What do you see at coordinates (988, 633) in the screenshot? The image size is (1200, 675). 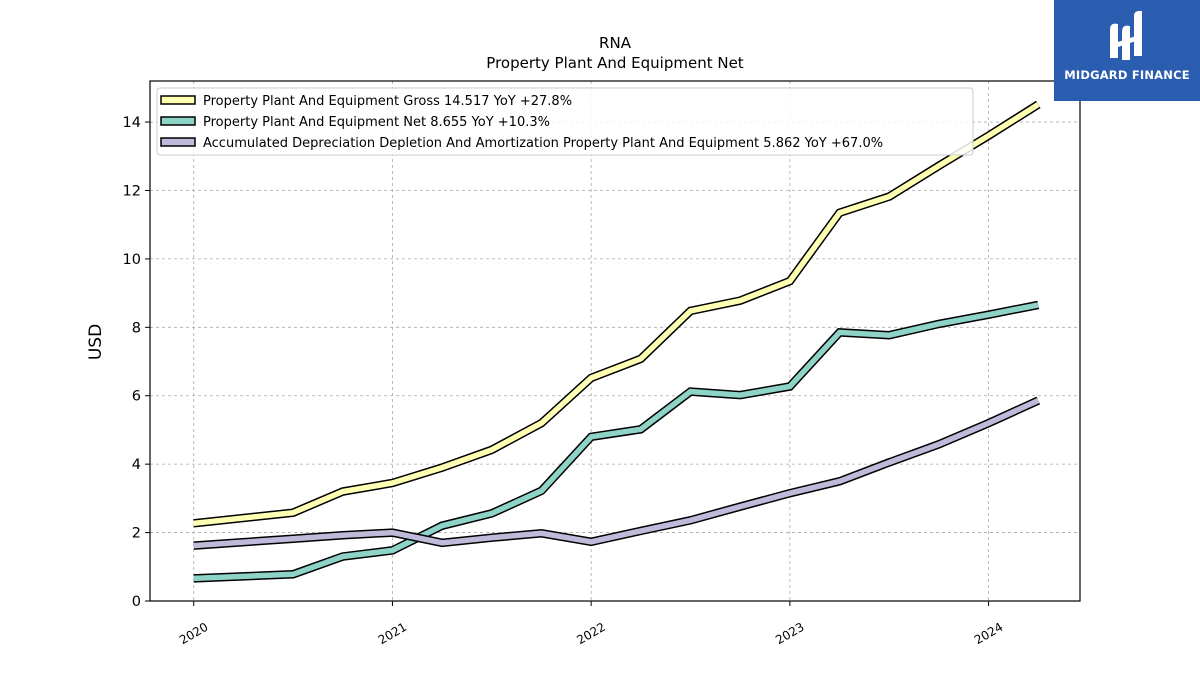 I see `x-tick-label: 2024` at bounding box center [988, 633].